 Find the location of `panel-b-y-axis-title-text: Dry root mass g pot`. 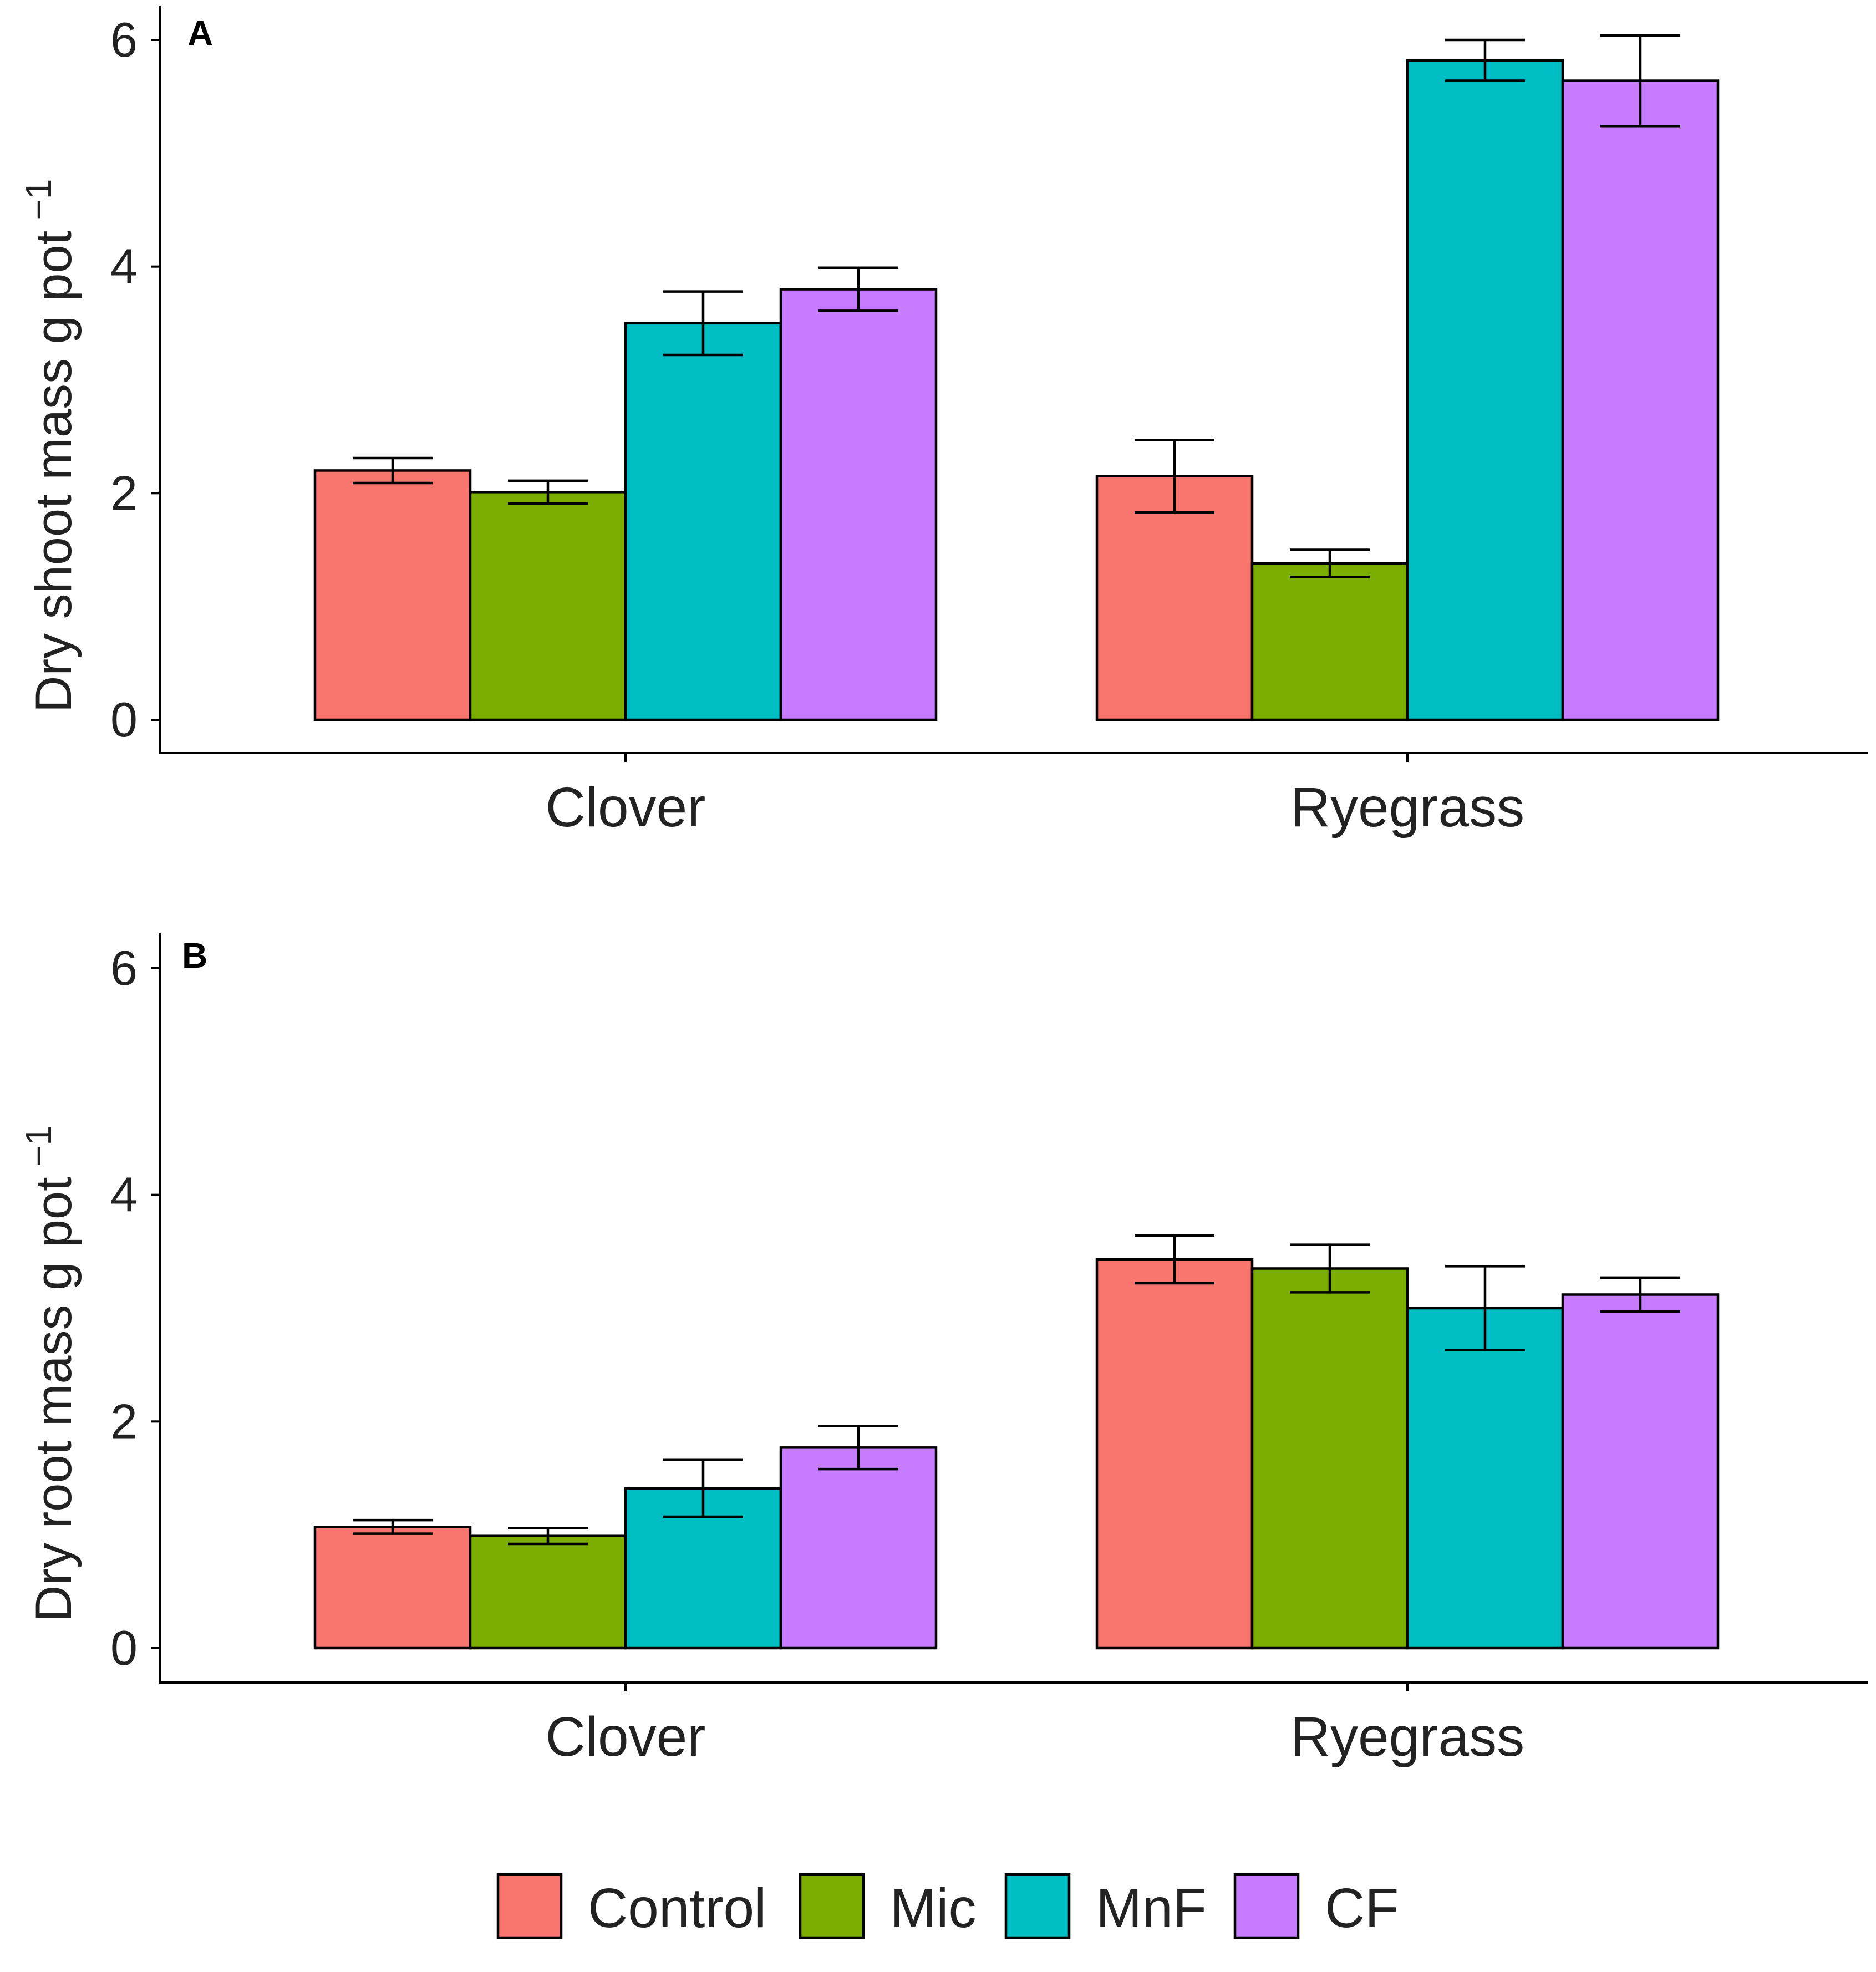

panel-b-y-axis-title-text: Dry root mass g pot is located at coordinates (54, 1399).